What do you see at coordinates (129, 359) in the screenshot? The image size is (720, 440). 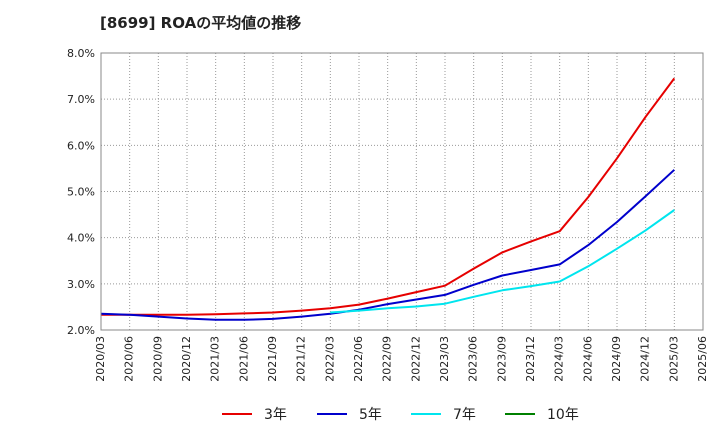 I see `x-tick-label: 2020/06` at bounding box center [129, 359].